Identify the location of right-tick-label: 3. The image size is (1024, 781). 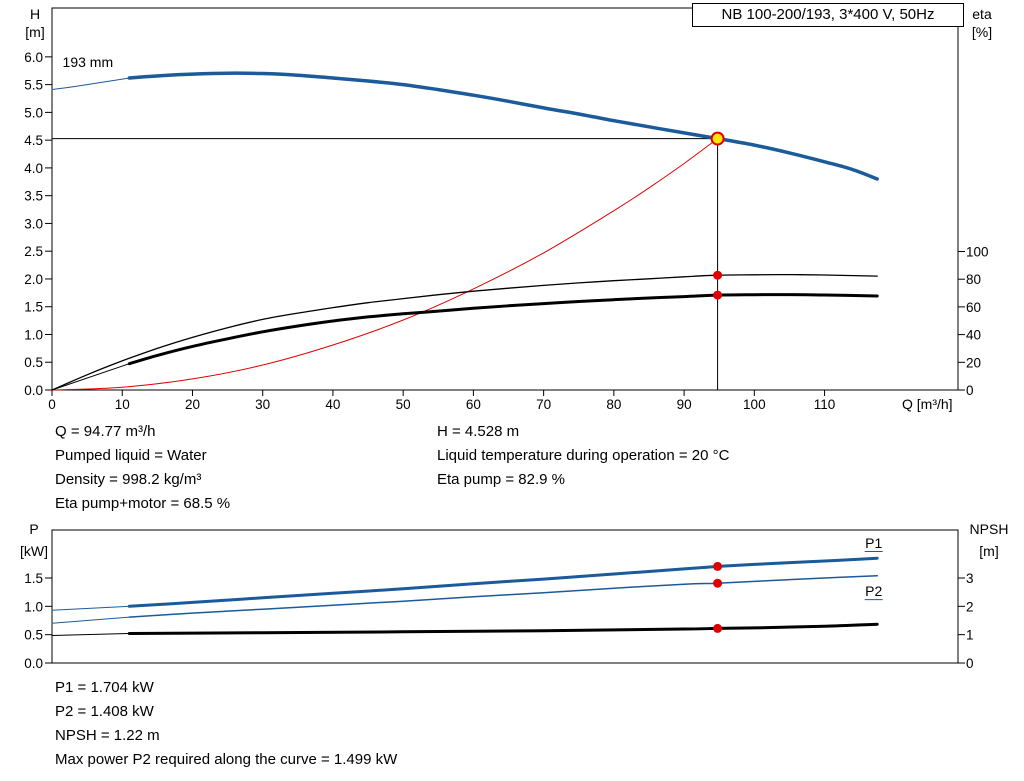
(970, 578).